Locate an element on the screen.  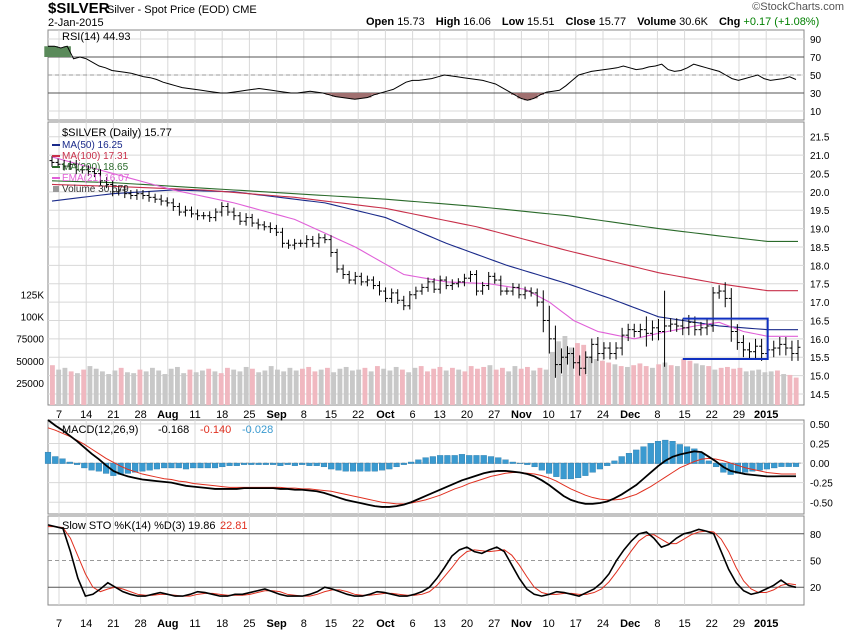
x-tick-label: 15 is located at coordinates (331, 624).